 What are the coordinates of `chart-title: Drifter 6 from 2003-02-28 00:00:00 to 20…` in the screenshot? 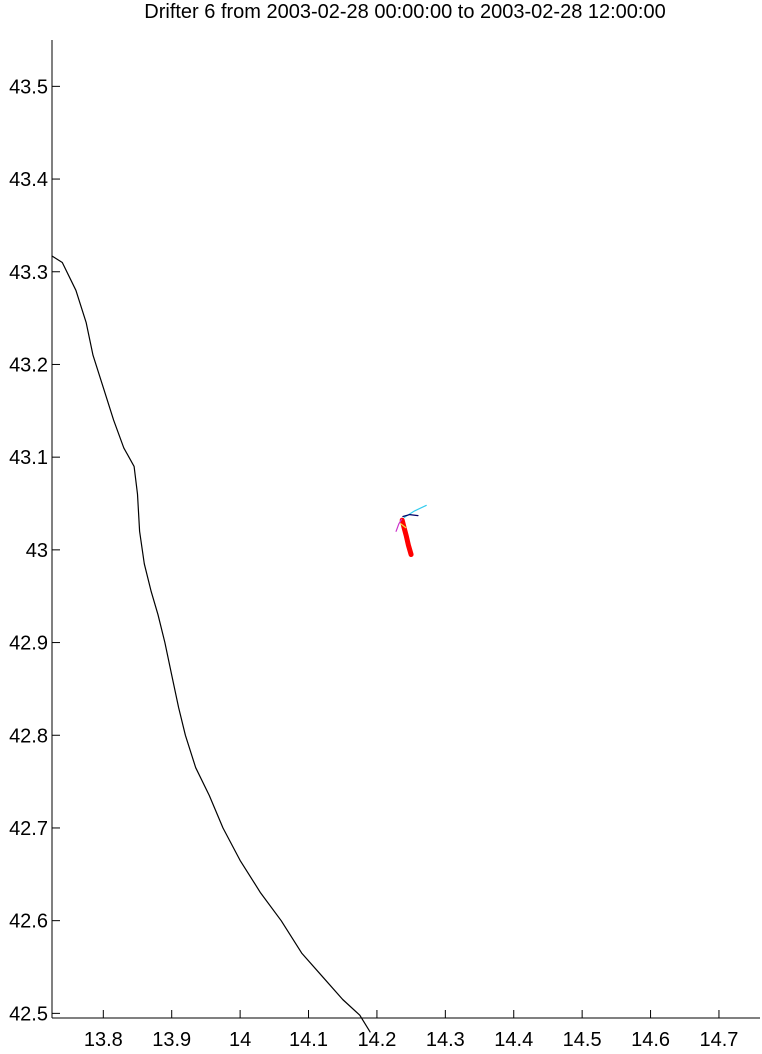 It's located at (404, 12).